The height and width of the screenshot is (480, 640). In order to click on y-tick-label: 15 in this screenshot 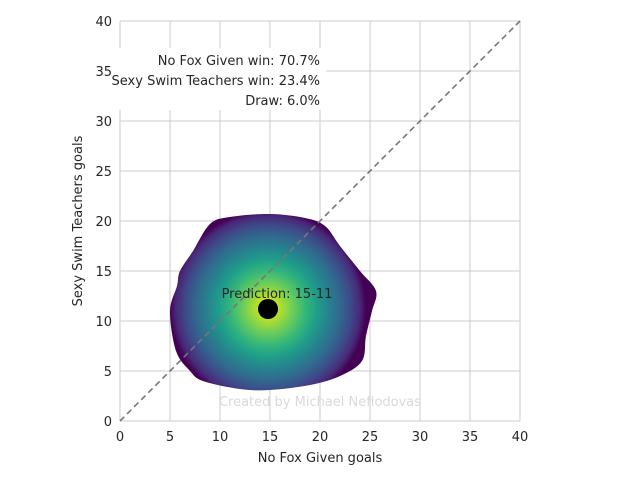, I will do `click(103, 272)`.